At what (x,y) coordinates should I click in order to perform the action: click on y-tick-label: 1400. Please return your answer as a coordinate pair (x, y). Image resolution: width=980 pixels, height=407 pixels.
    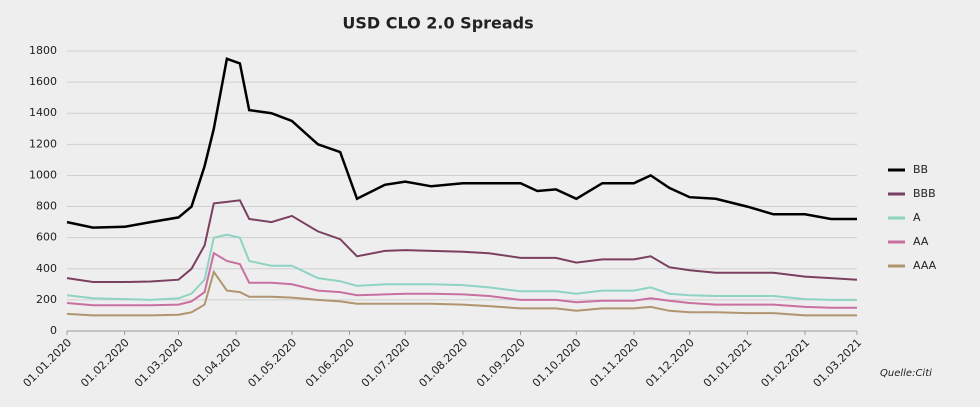
    Looking at the image, I should click on (43, 112).